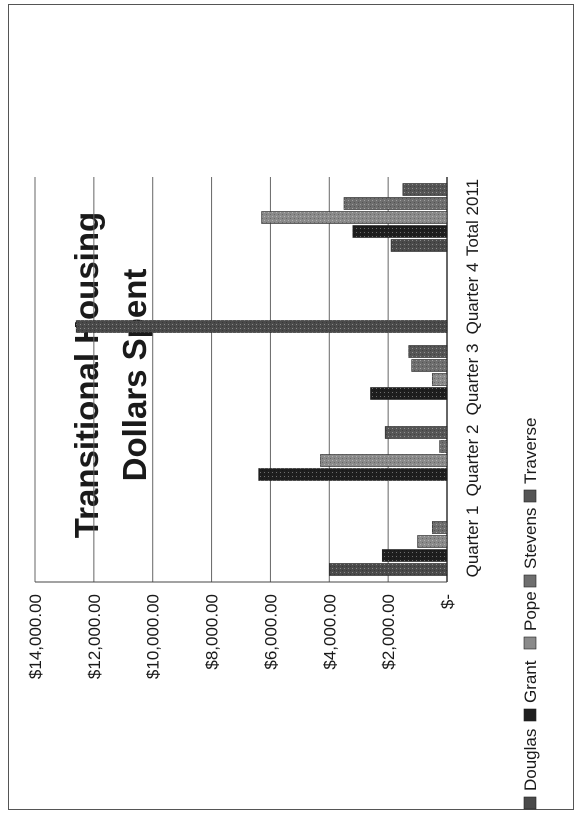 This screenshot has width=582, height=817. Describe the element at coordinates (329, 632) in the screenshot. I see `y-tick-label: $4,000.00` at that location.